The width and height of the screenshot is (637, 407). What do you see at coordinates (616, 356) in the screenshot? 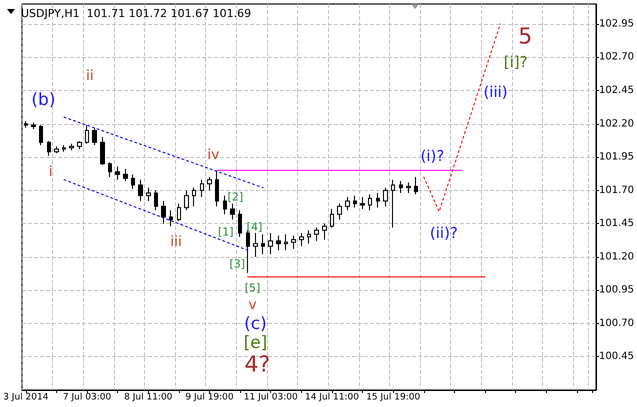
I see `y-tick-label: 100.45` at bounding box center [616, 356].